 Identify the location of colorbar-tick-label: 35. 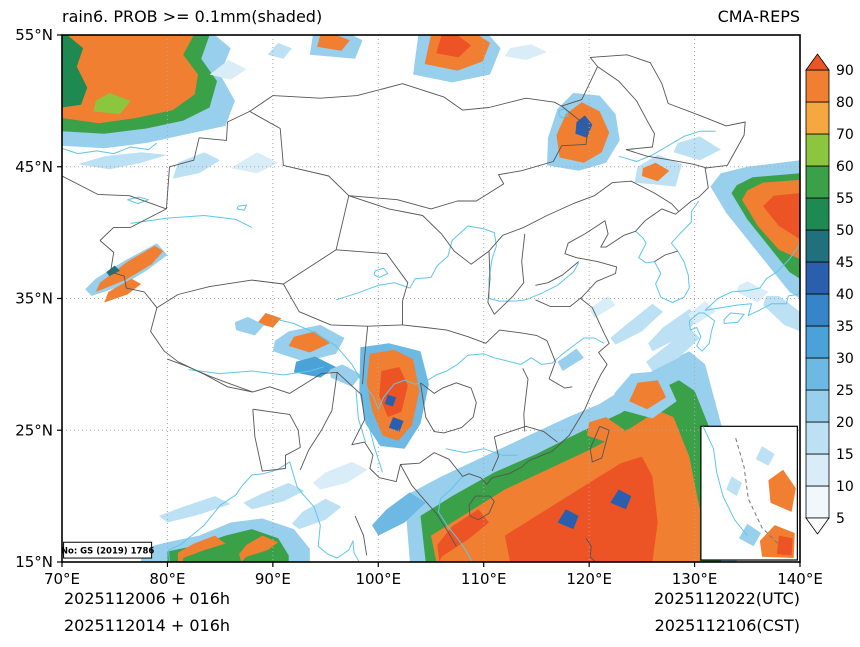
(845, 327).